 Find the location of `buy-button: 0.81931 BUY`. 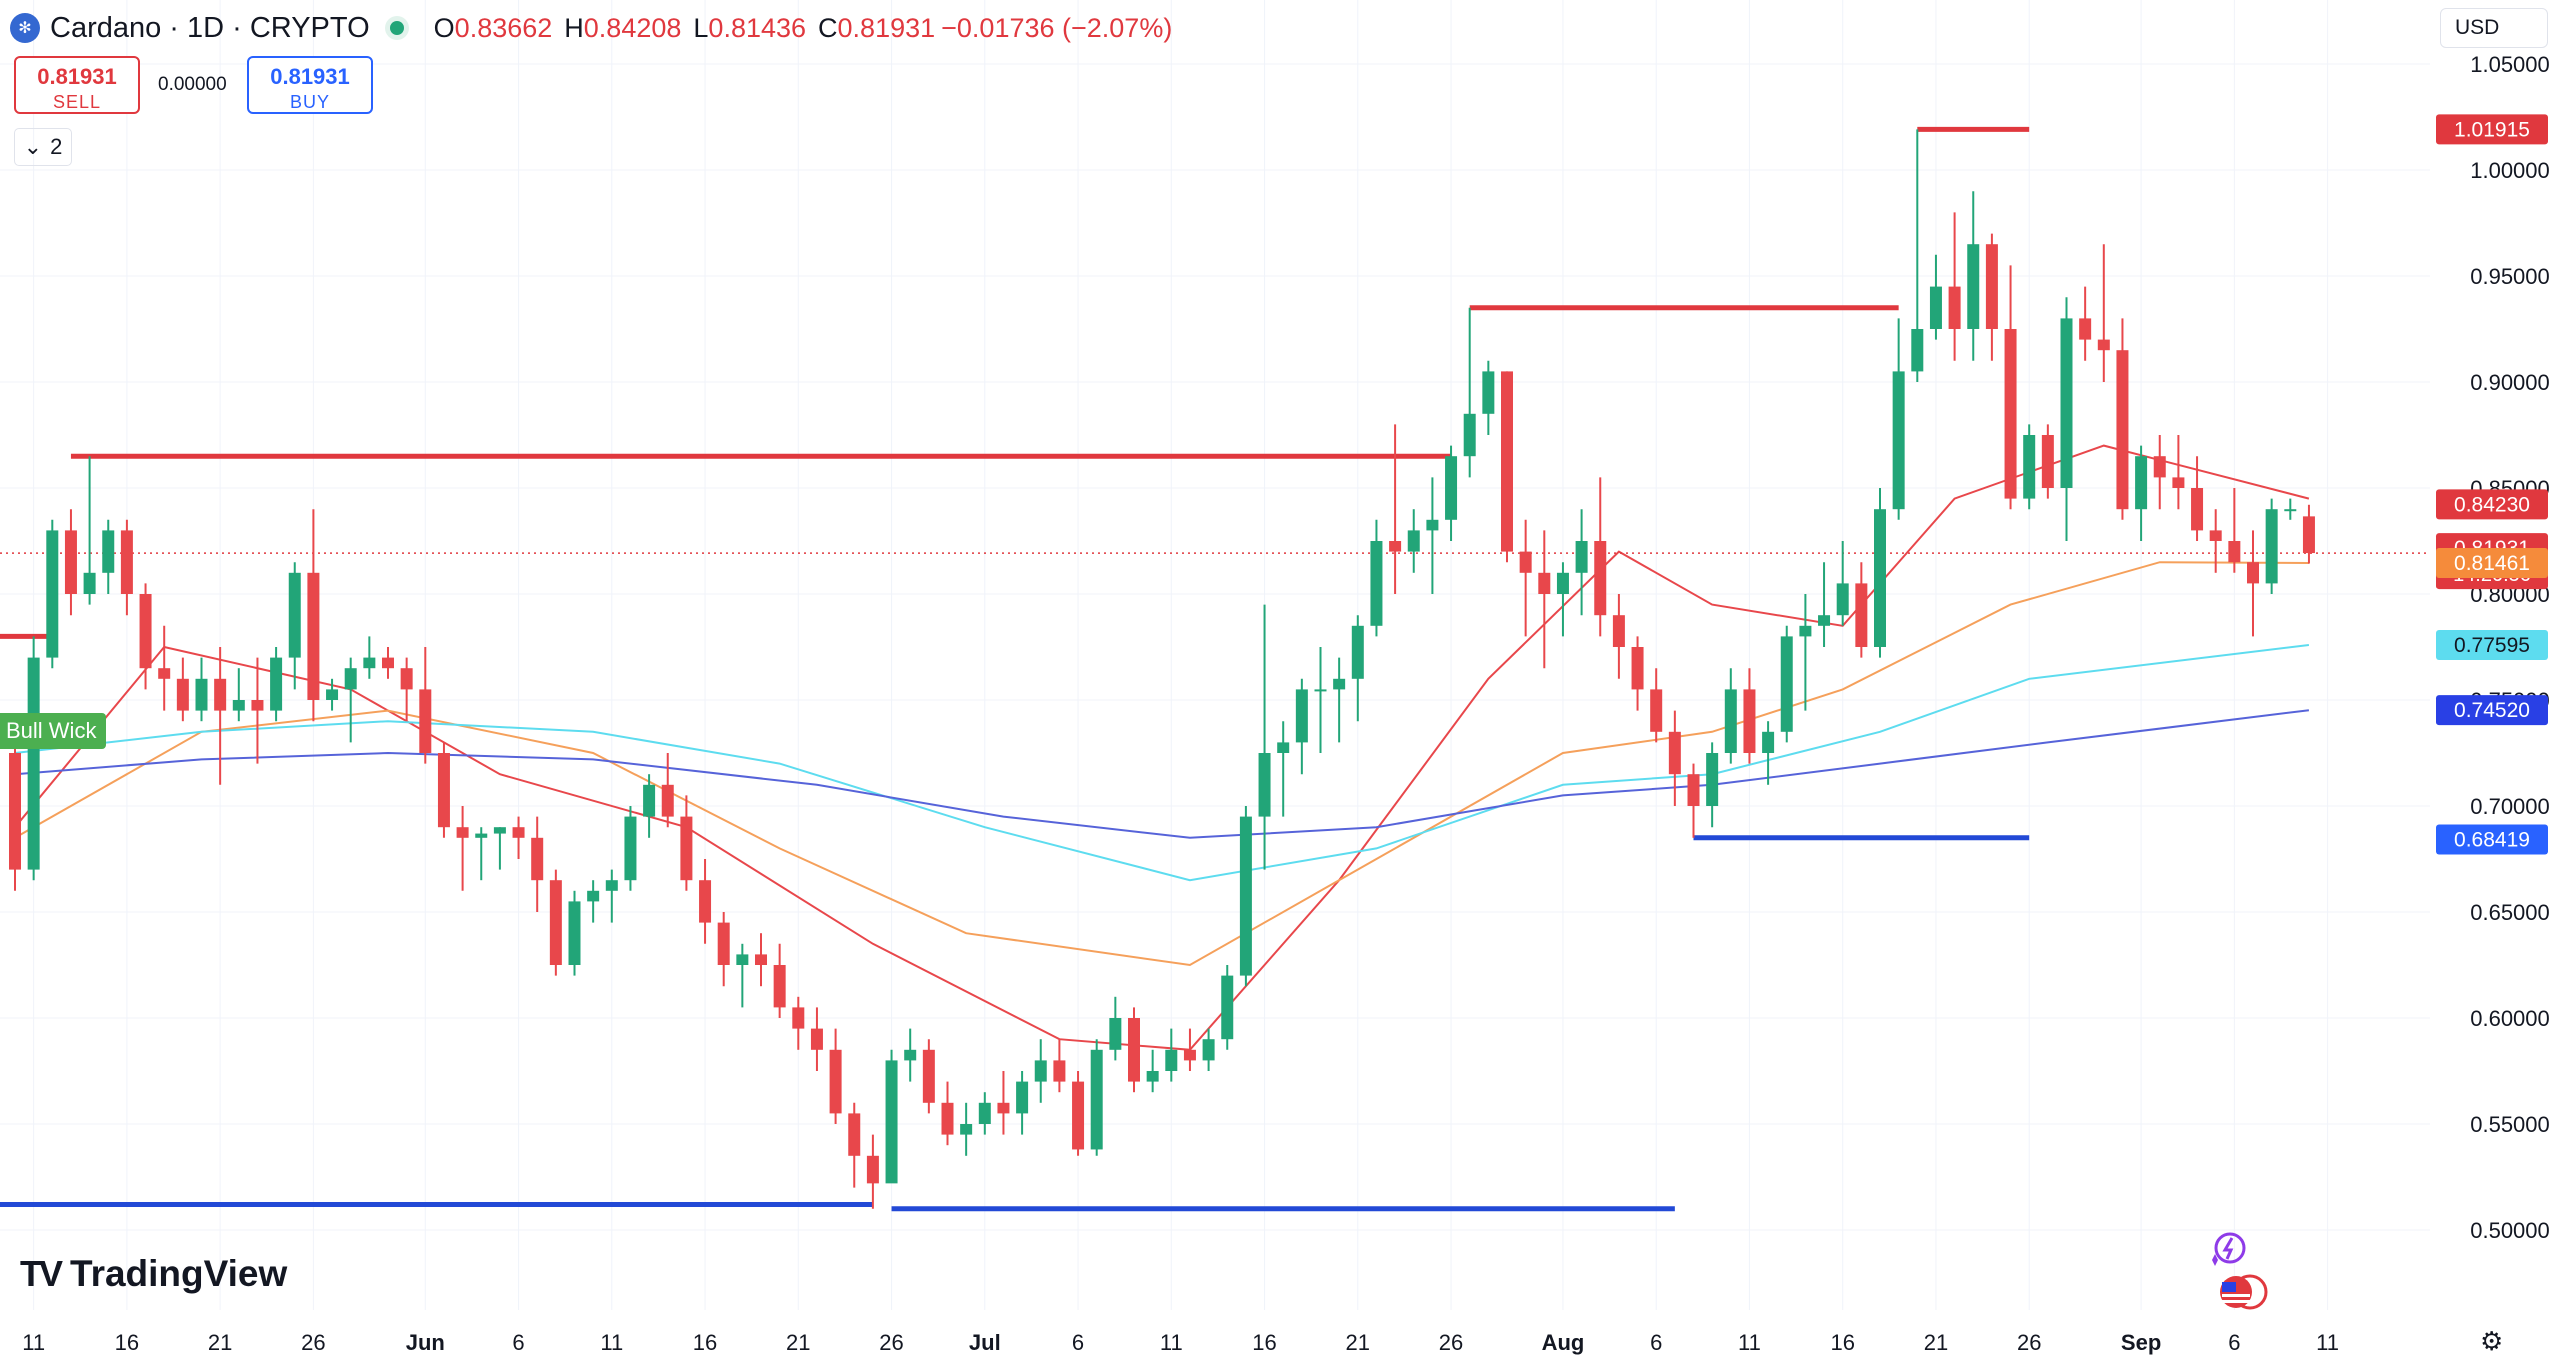

buy-button: 0.81931 BUY is located at coordinates (310, 85).